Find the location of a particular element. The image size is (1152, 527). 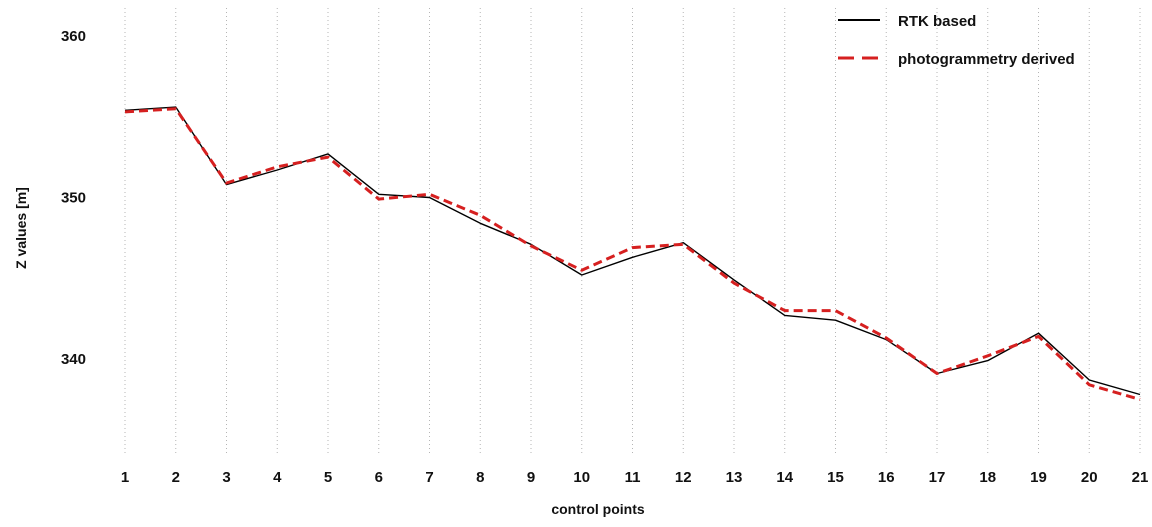

x-tick-label-16: 16 is located at coordinates (886, 477).